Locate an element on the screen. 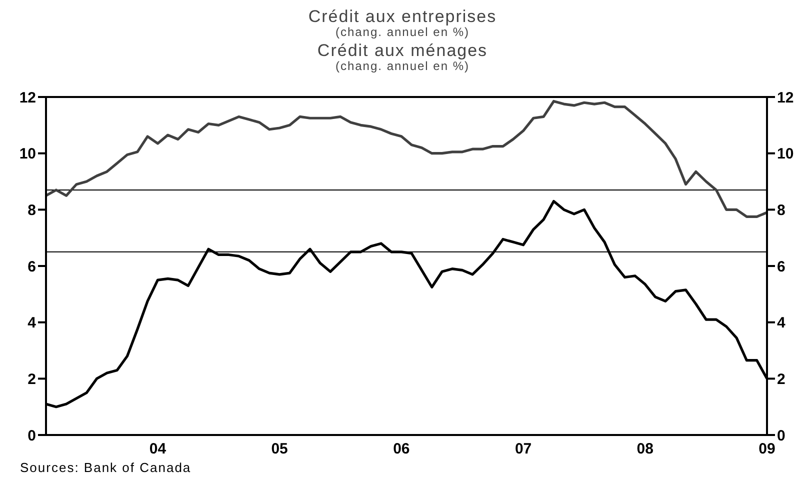  y2-tick-label: 4 is located at coordinates (781, 323).